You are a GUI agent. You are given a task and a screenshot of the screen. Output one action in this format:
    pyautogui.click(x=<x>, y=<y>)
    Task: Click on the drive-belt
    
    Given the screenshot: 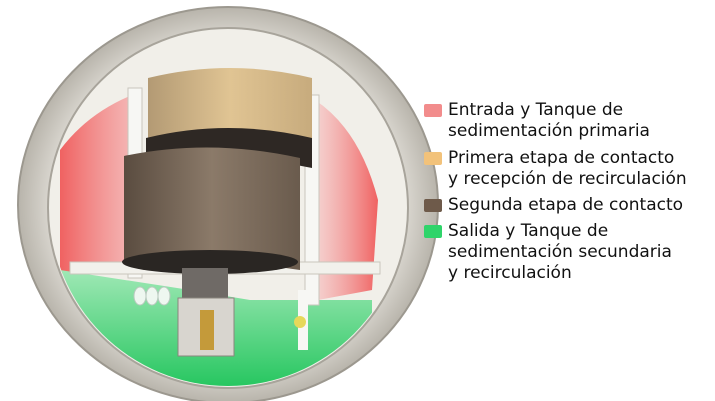 What is the action you would take?
    pyautogui.click(x=207, y=330)
    